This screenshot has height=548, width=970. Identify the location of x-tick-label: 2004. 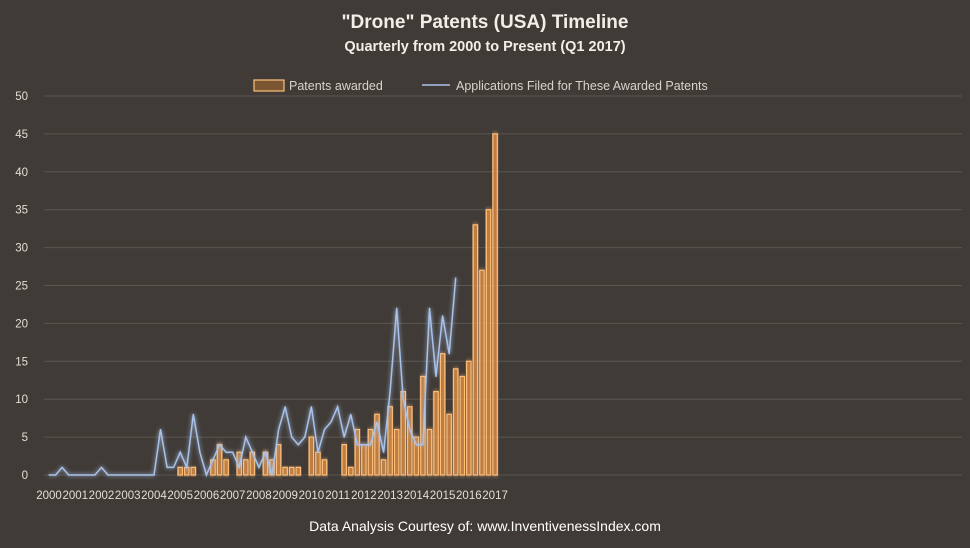
(154, 496).